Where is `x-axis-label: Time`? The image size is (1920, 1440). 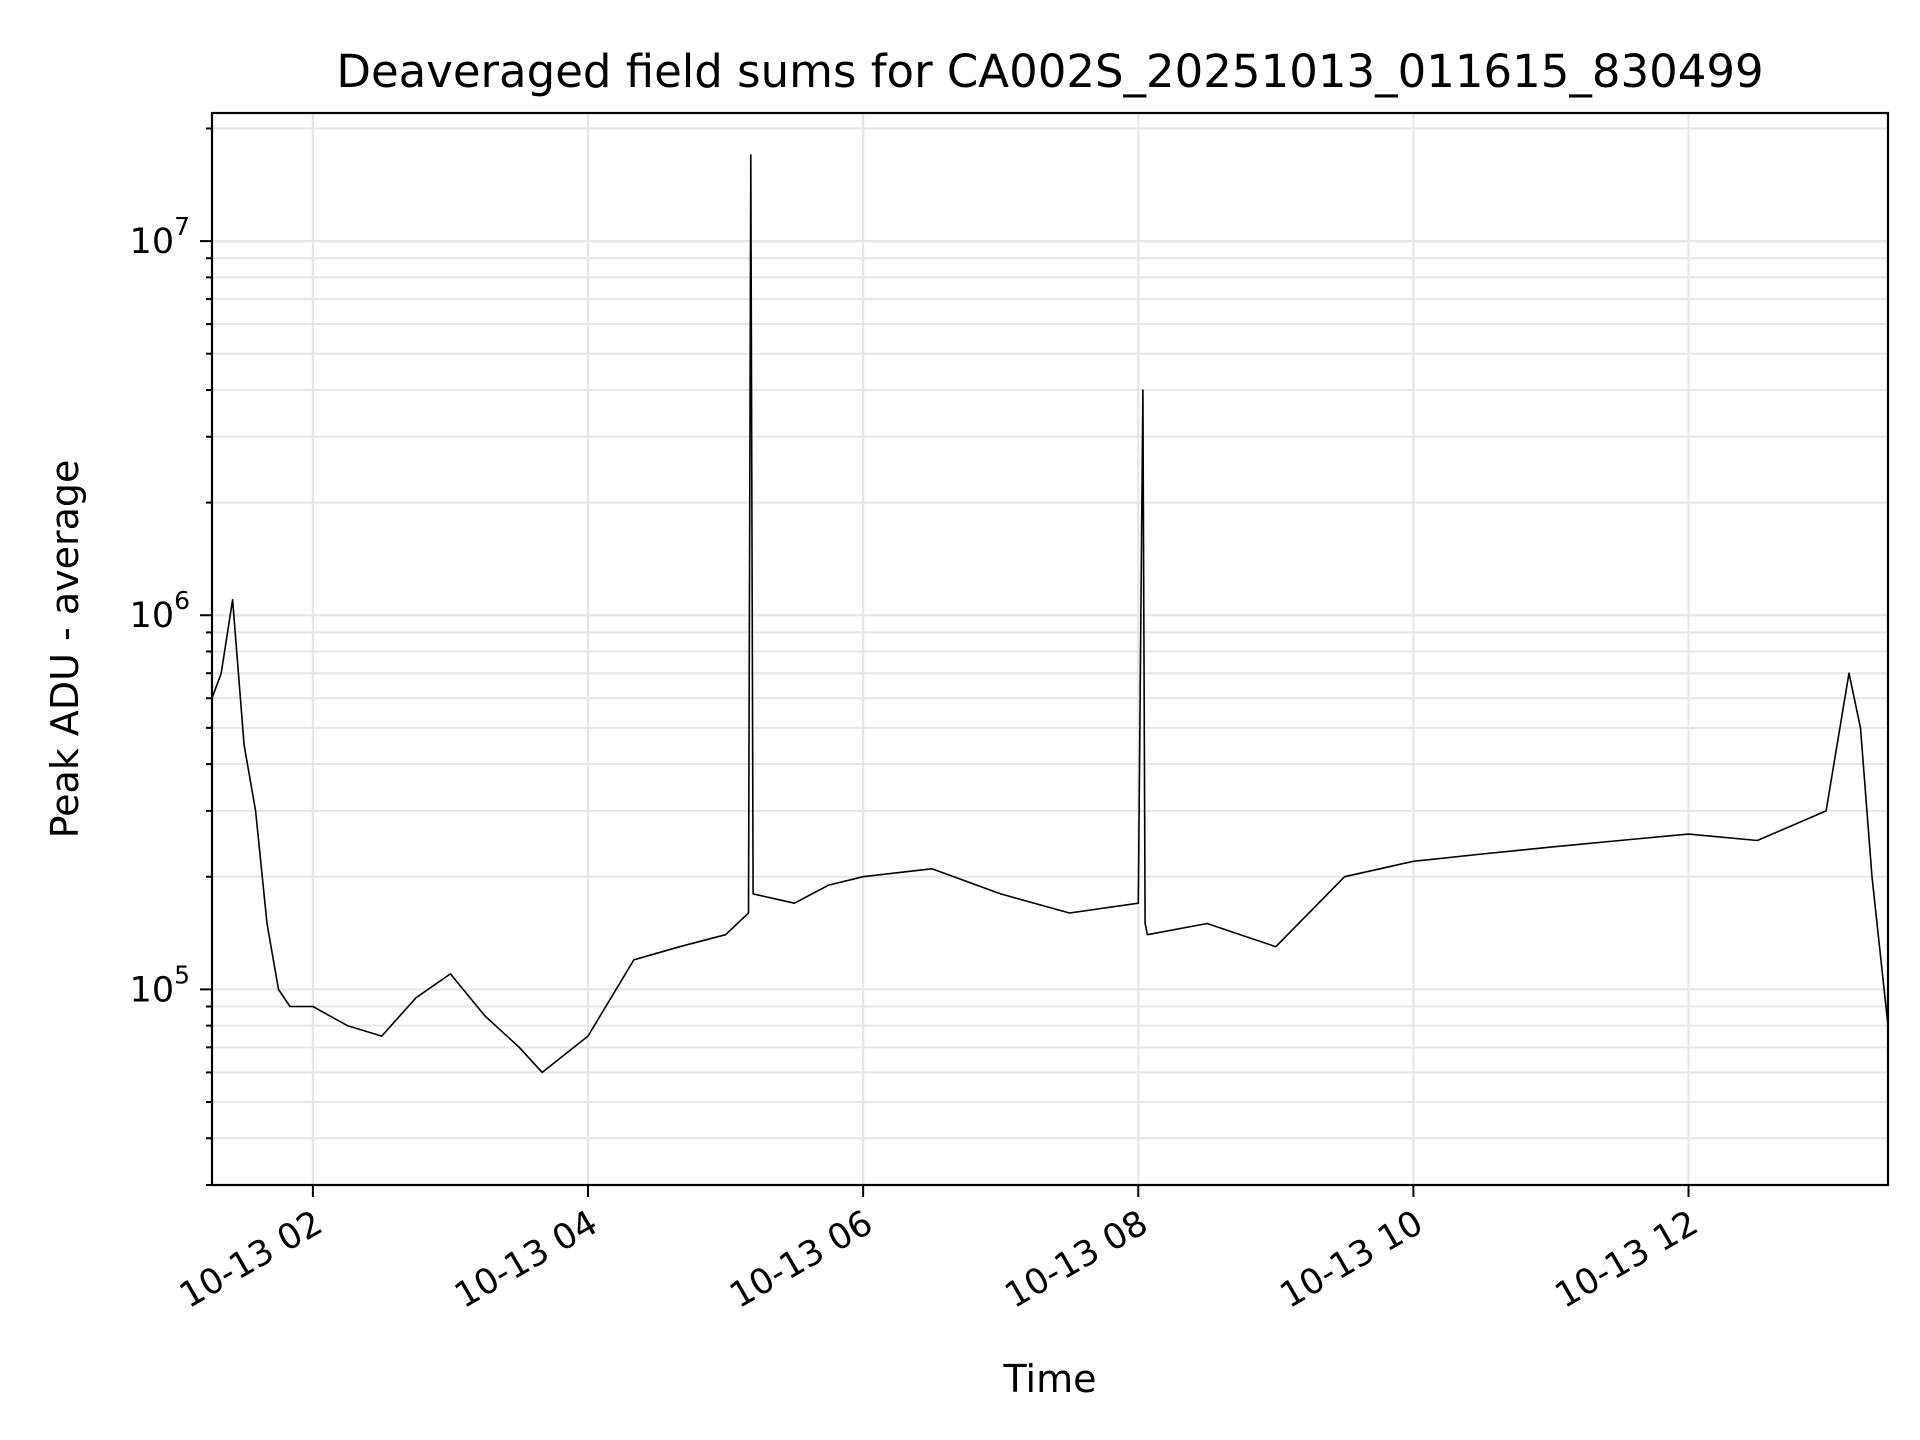 x-axis-label: Time is located at coordinates (1050, 1379).